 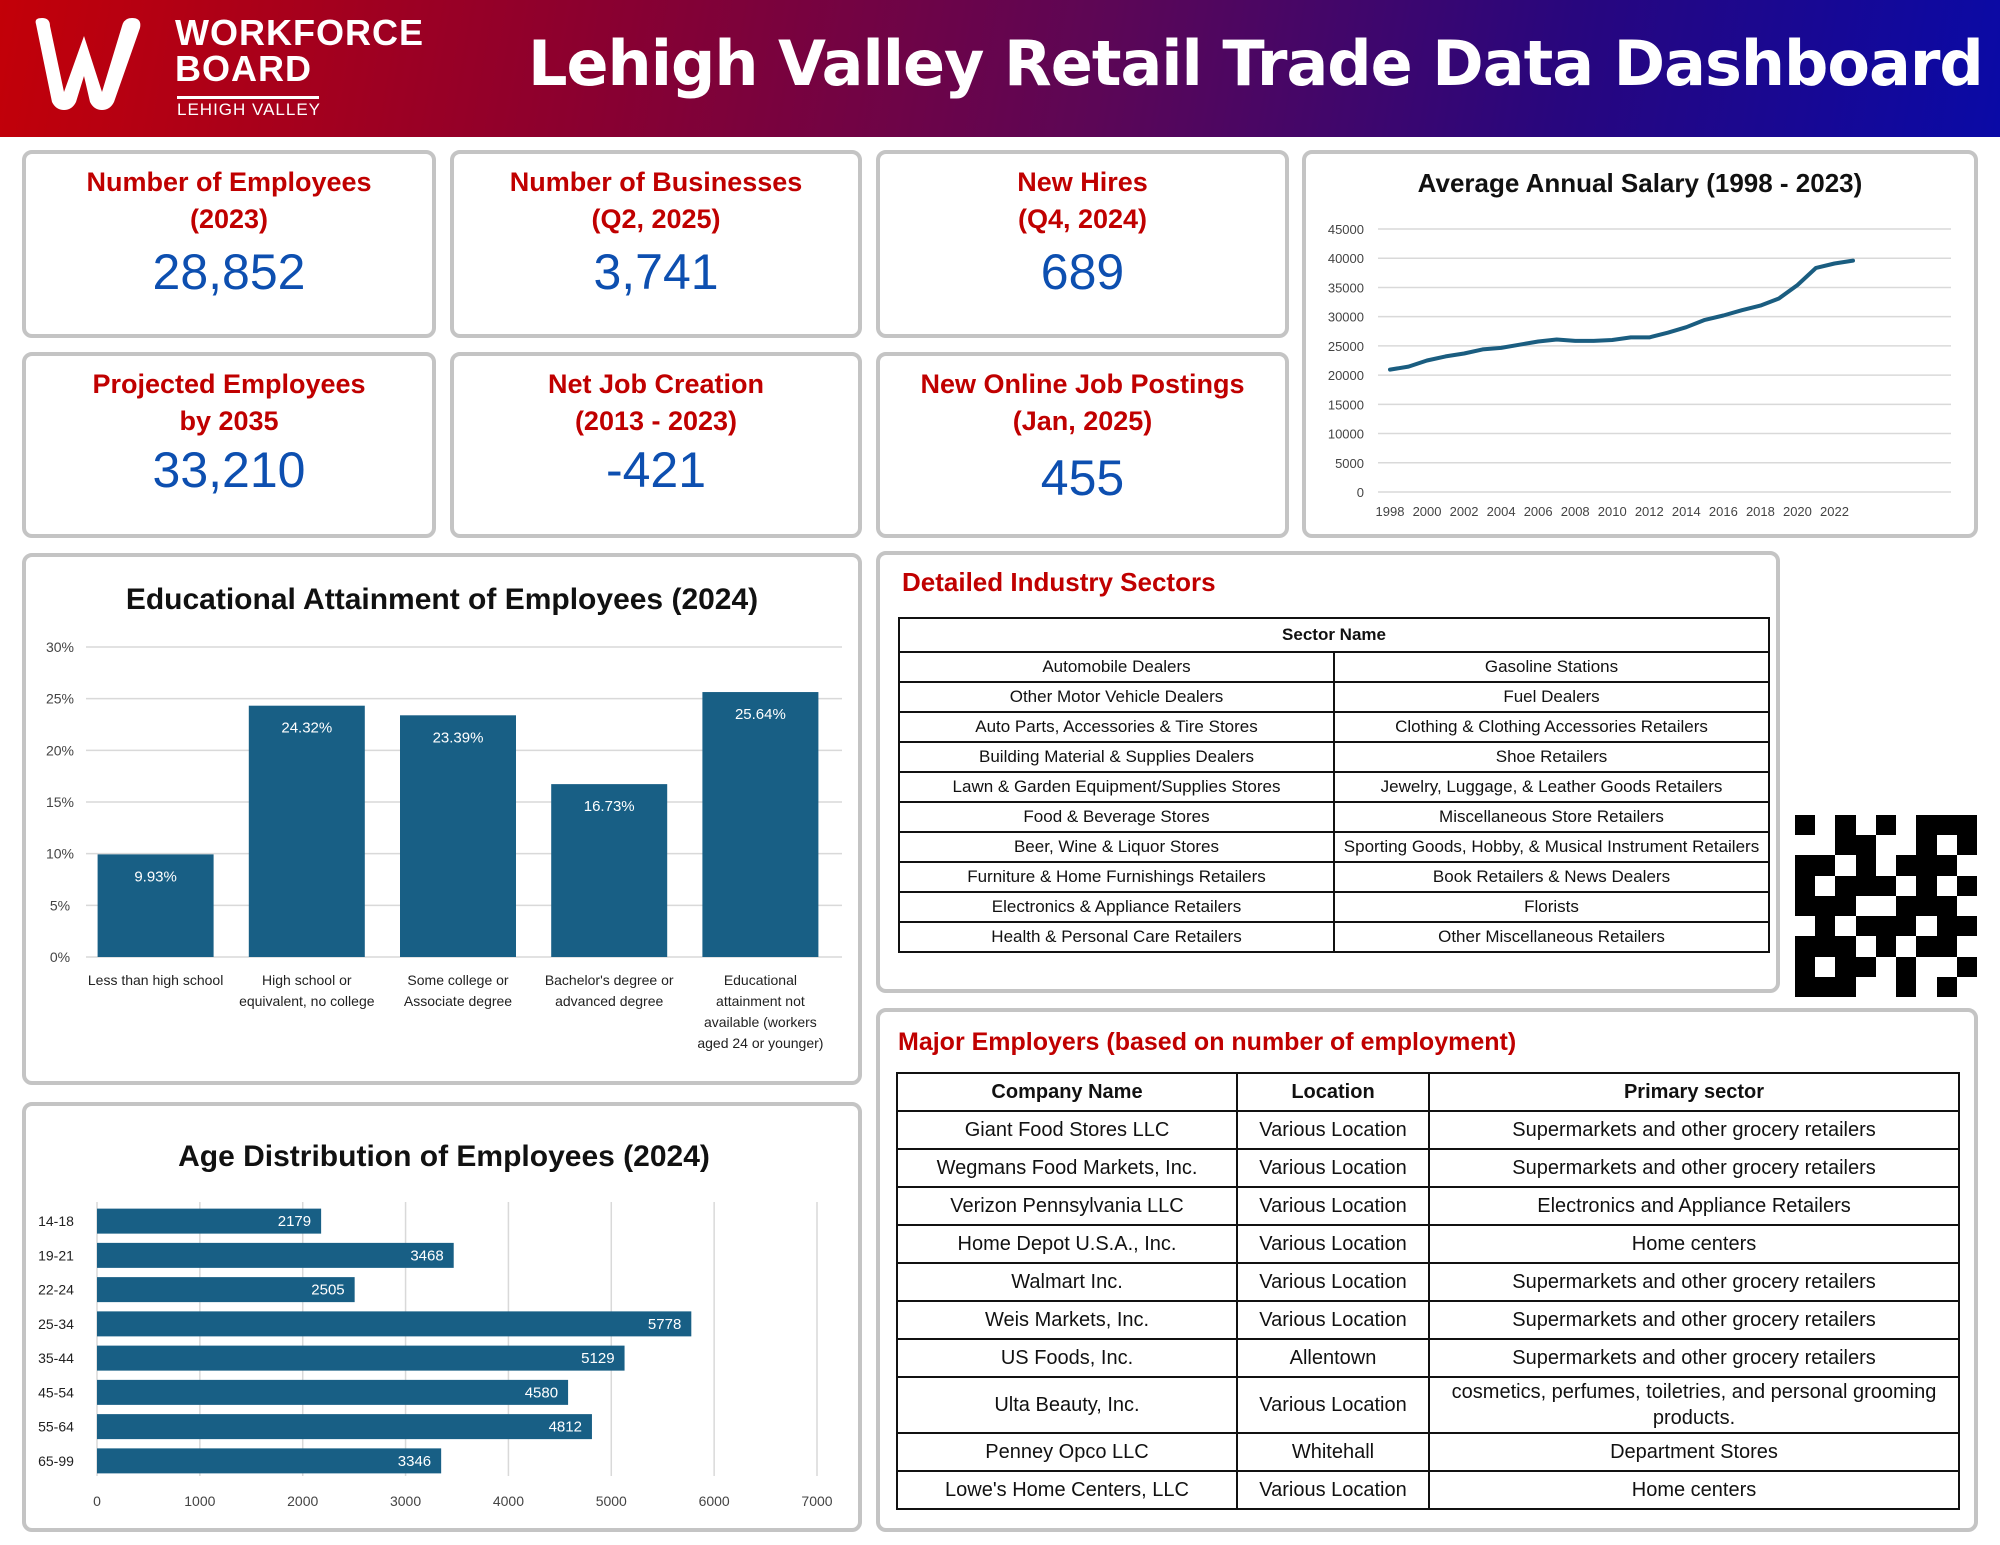 What do you see at coordinates (229, 470) in the screenshot?
I see `kpi-value: 33,210` at bounding box center [229, 470].